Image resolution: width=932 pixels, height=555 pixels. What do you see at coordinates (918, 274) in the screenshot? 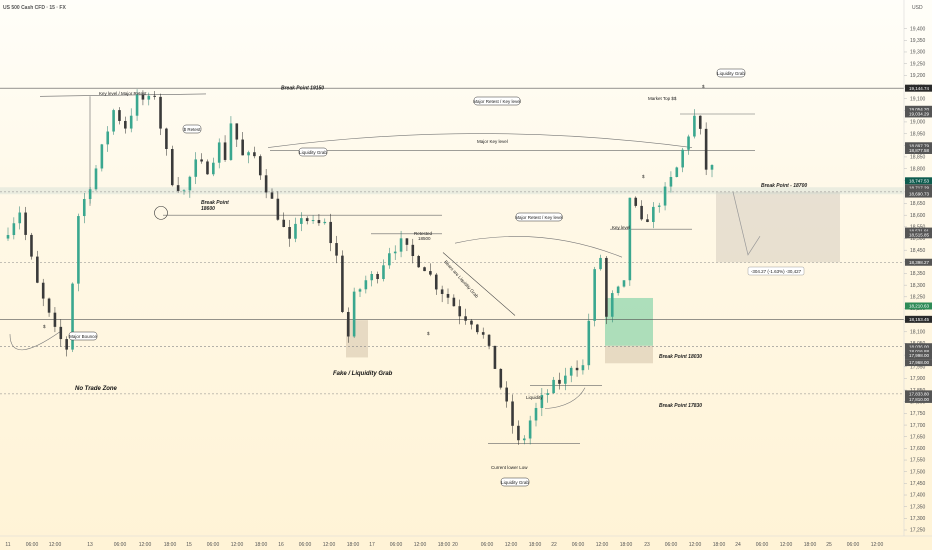
I see `price-tick-label: 18,350` at bounding box center [918, 274].